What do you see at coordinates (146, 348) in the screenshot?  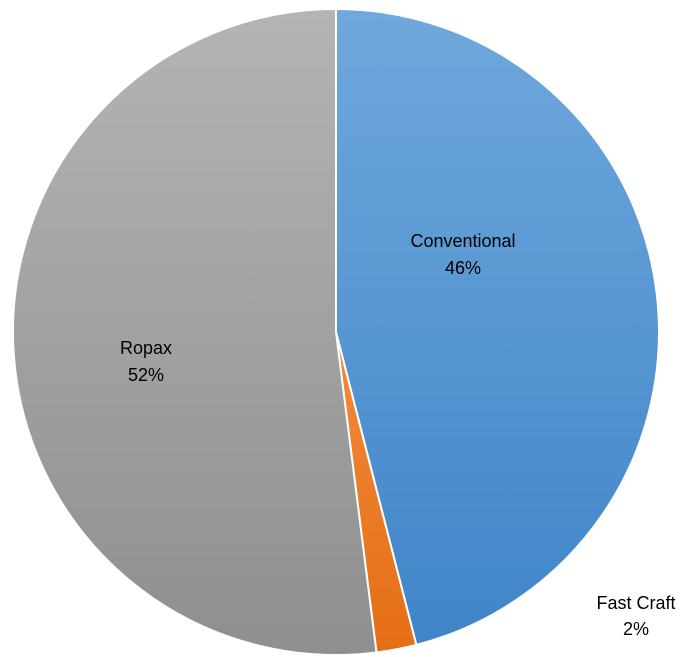 I see `slice-label-ropax: Ropax` at bounding box center [146, 348].